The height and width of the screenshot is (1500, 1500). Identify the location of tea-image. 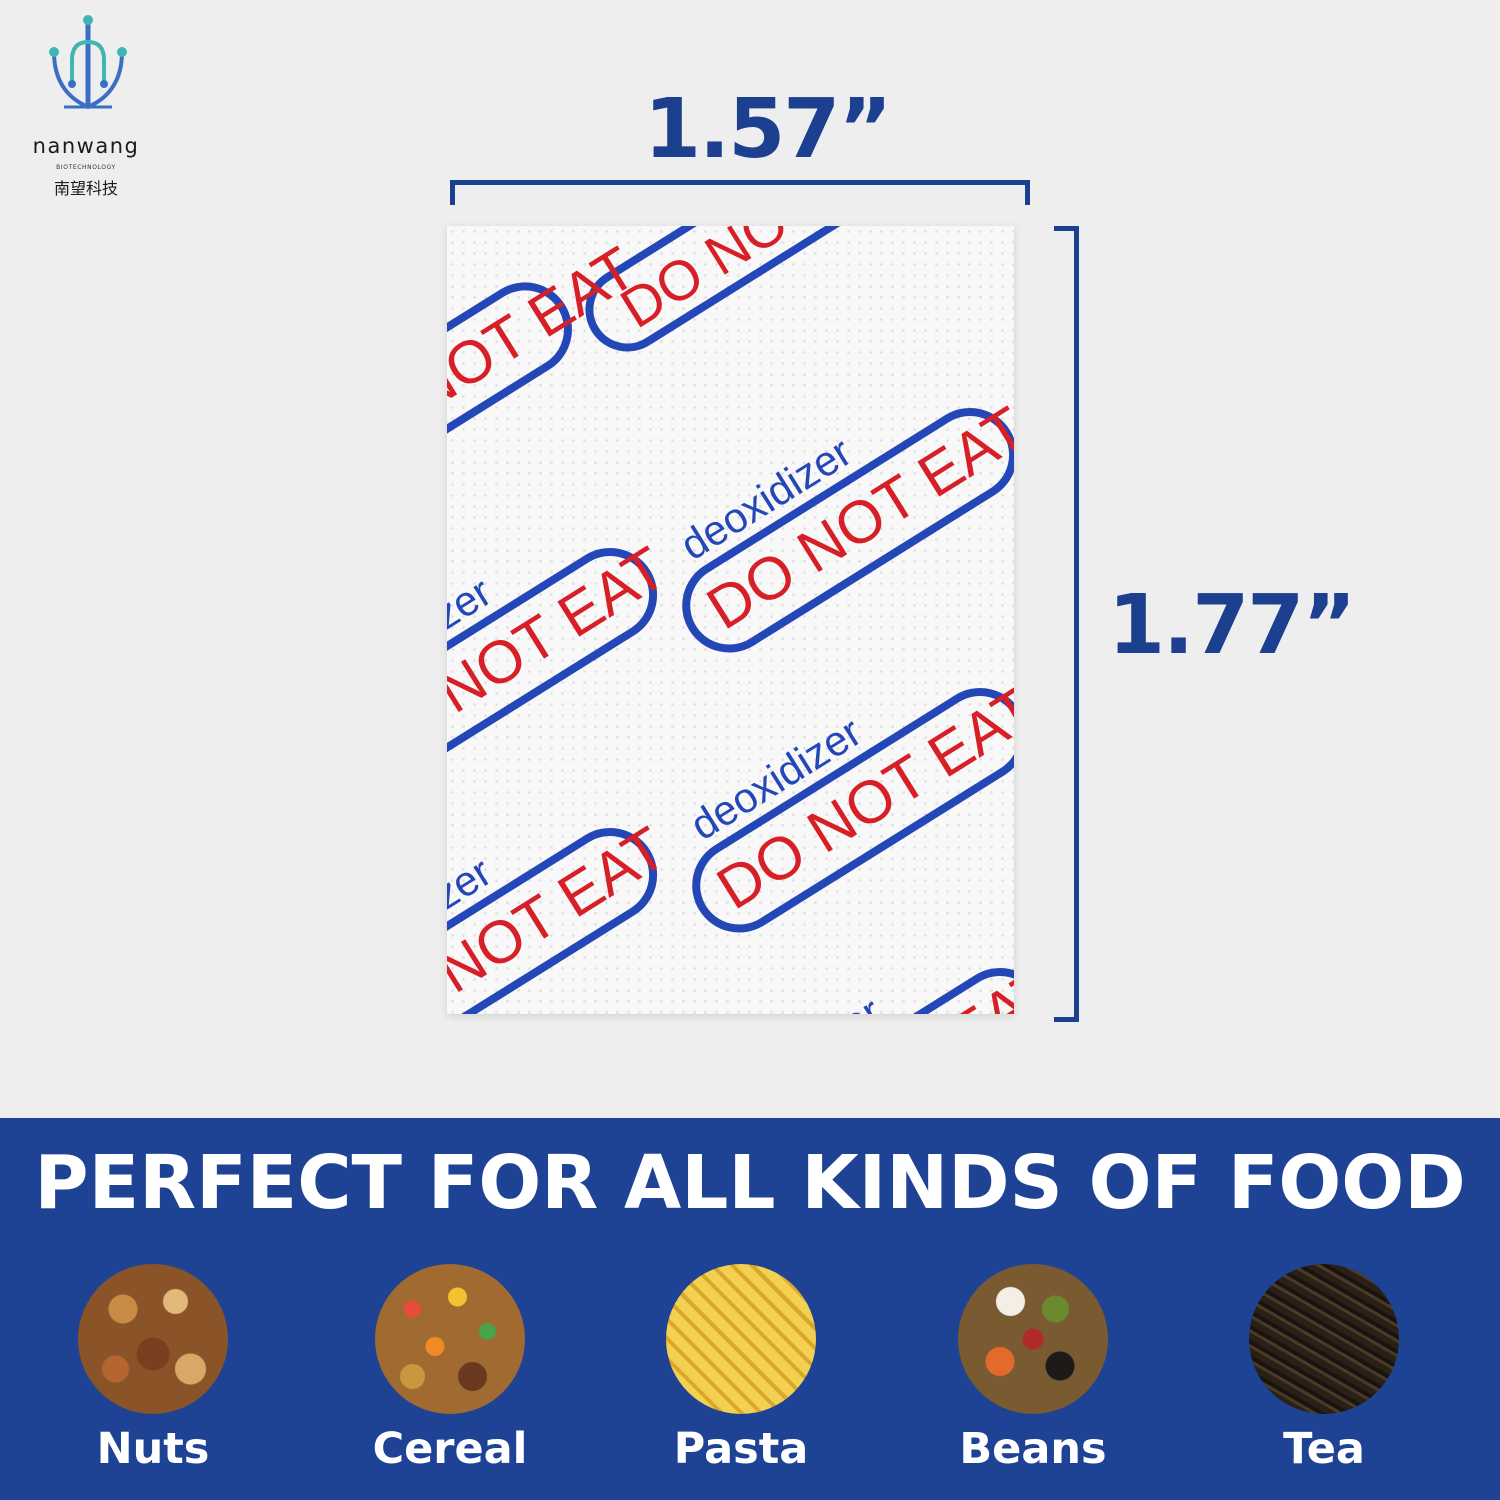
(1324, 1339).